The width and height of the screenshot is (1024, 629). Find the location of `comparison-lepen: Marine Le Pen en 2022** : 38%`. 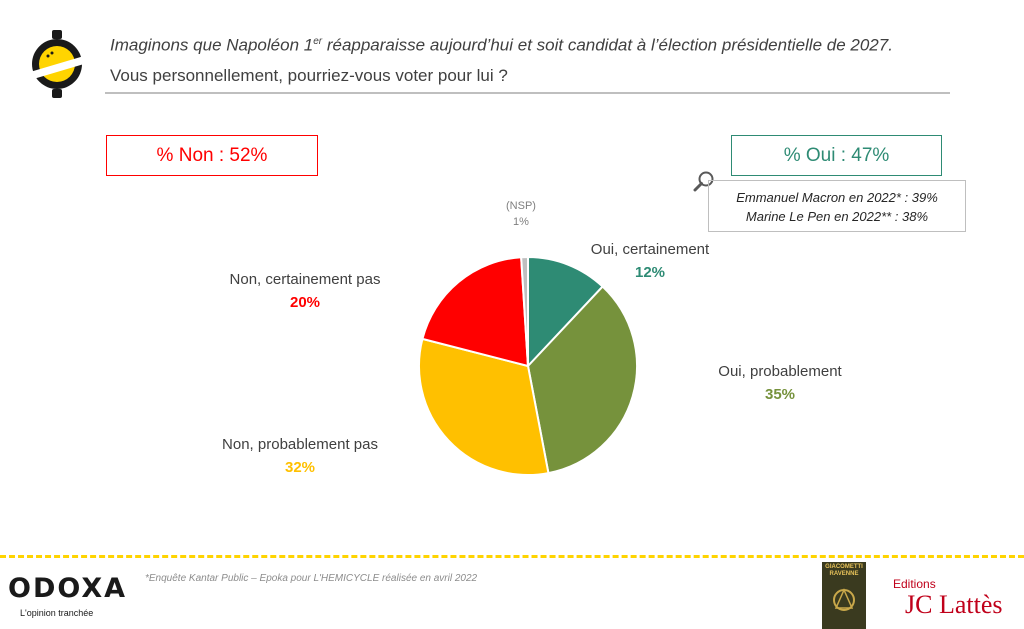

comparison-lepen: Marine Le Pen en 2022** : 38% is located at coordinates (837, 216).